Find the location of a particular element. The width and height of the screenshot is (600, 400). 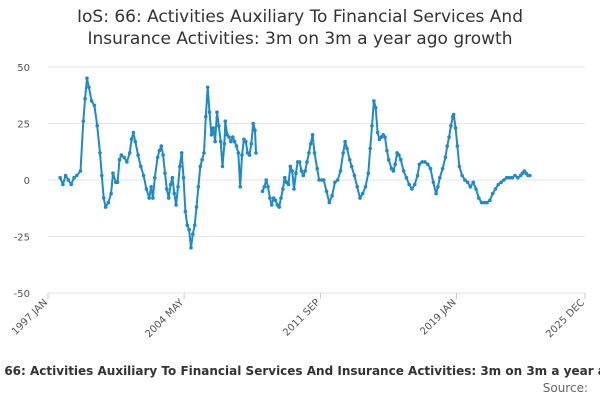

y-tick-label: 50 is located at coordinates (23, 68).